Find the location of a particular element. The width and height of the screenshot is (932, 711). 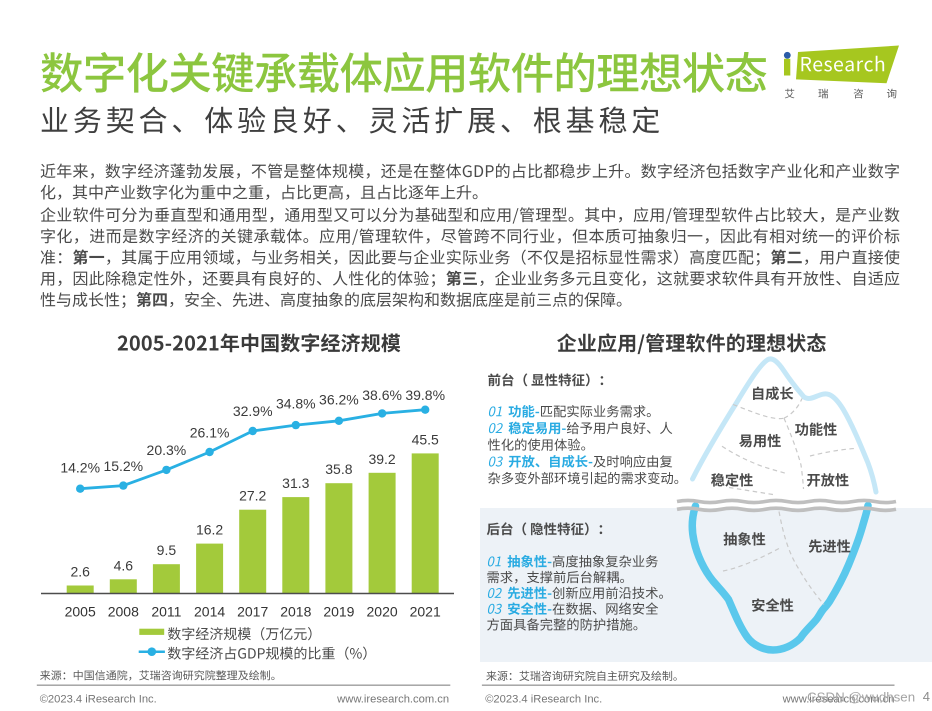

svg-text: 2021 is located at coordinates (425, 612).